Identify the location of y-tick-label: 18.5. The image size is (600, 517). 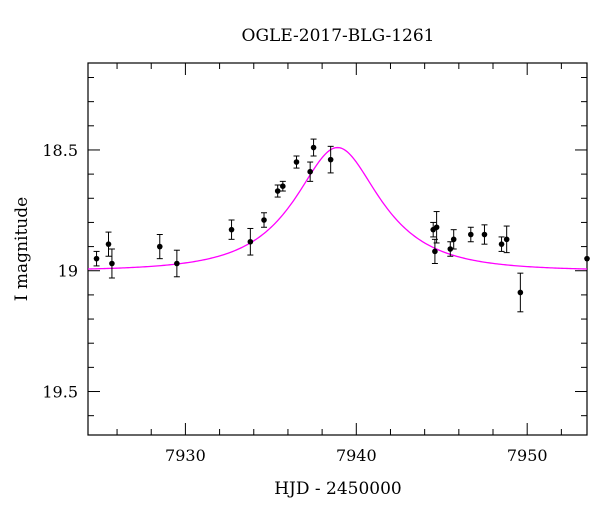
(60, 150).